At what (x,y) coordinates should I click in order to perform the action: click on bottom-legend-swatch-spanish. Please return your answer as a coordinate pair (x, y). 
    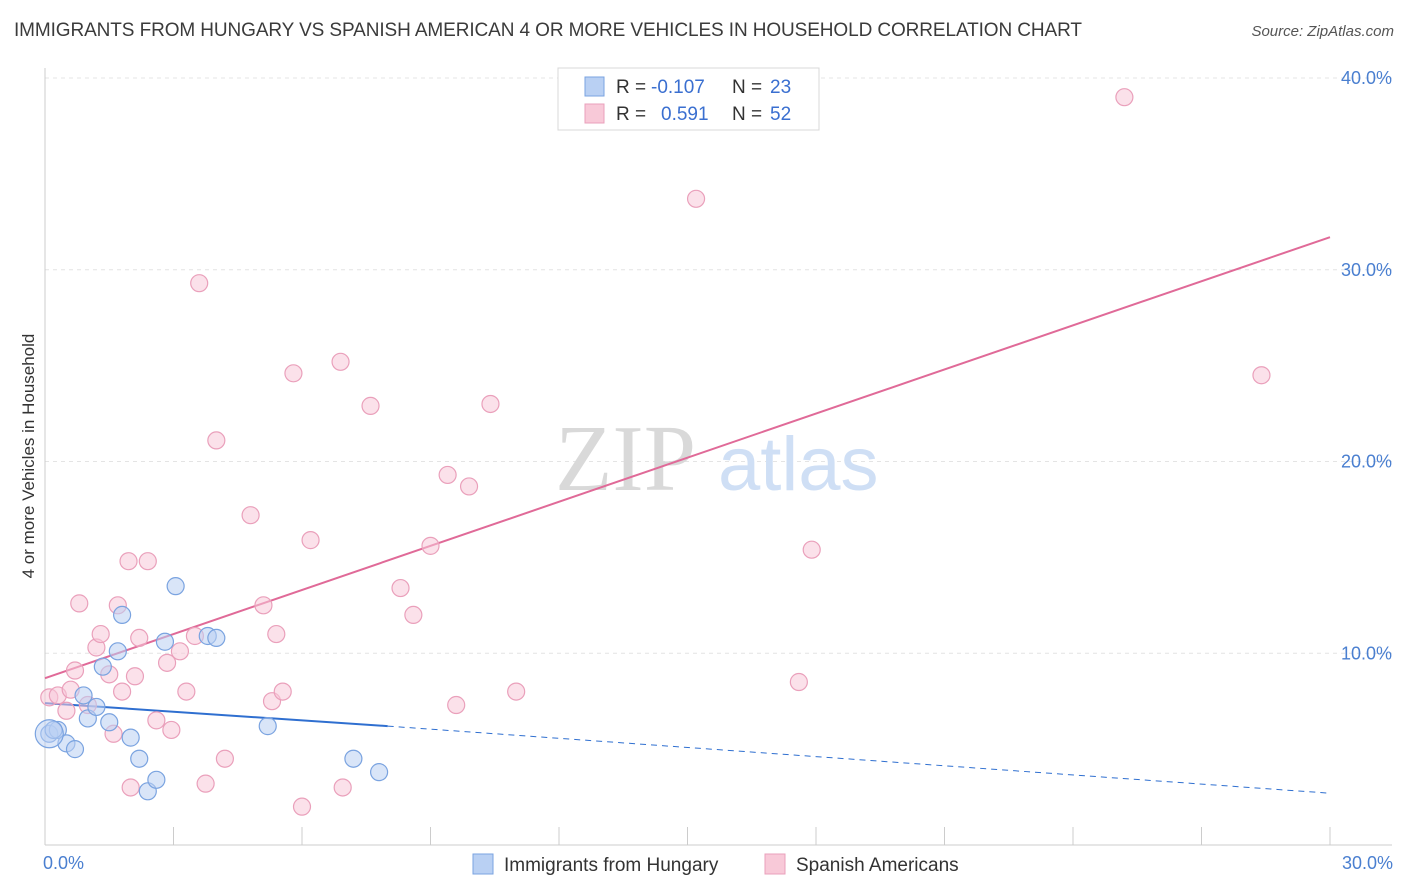
    Looking at the image, I should click on (775, 864).